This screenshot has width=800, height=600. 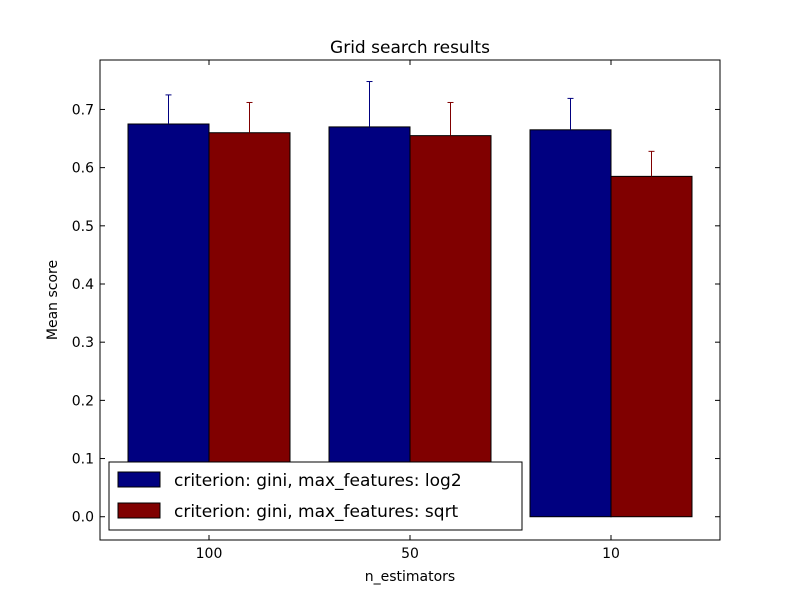 What do you see at coordinates (410, 577) in the screenshot?
I see `x-axis-label: n_estimators` at bounding box center [410, 577].